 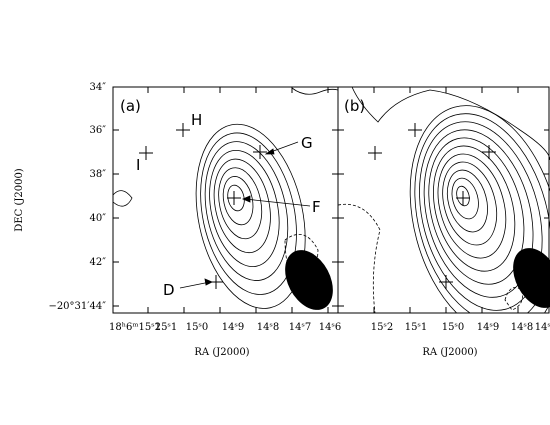 I want to click on arrows, so click(x=245, y=215).